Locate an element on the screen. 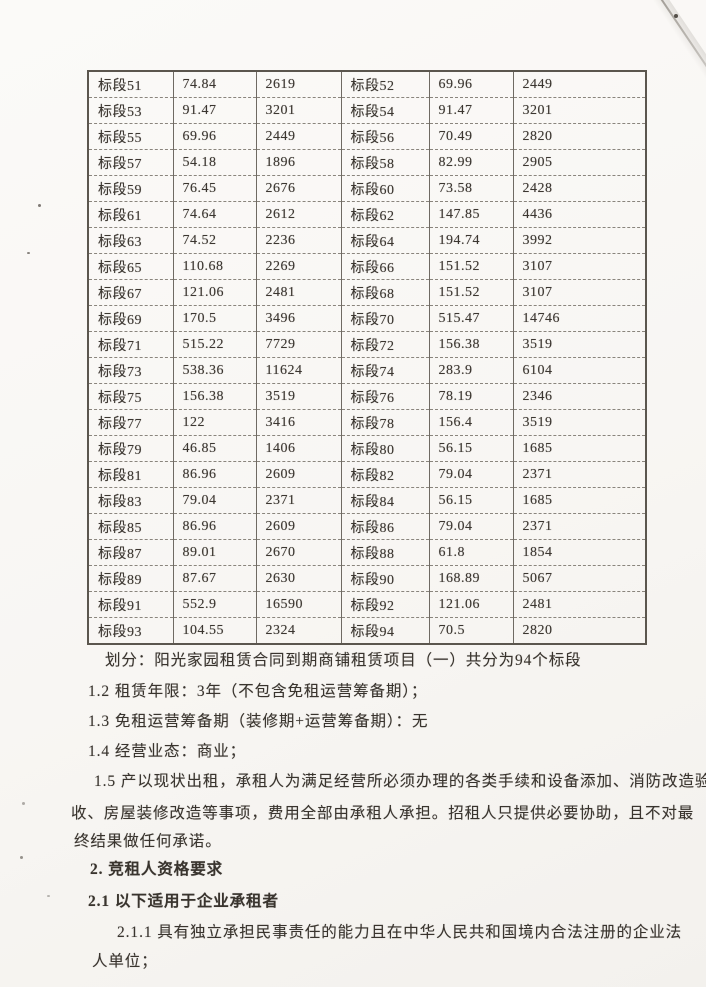  lot-value-cell: 87.67 is located at coordinates (215, 578).